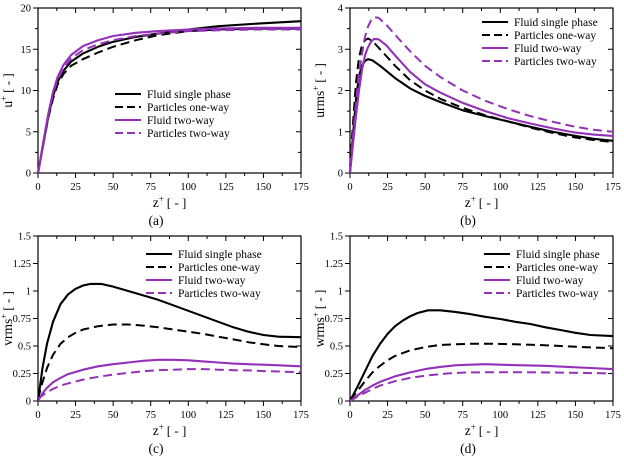 This screenshot has width=624, height=456. I want to click on y-tick-label: 1.5, so click(336, 237).